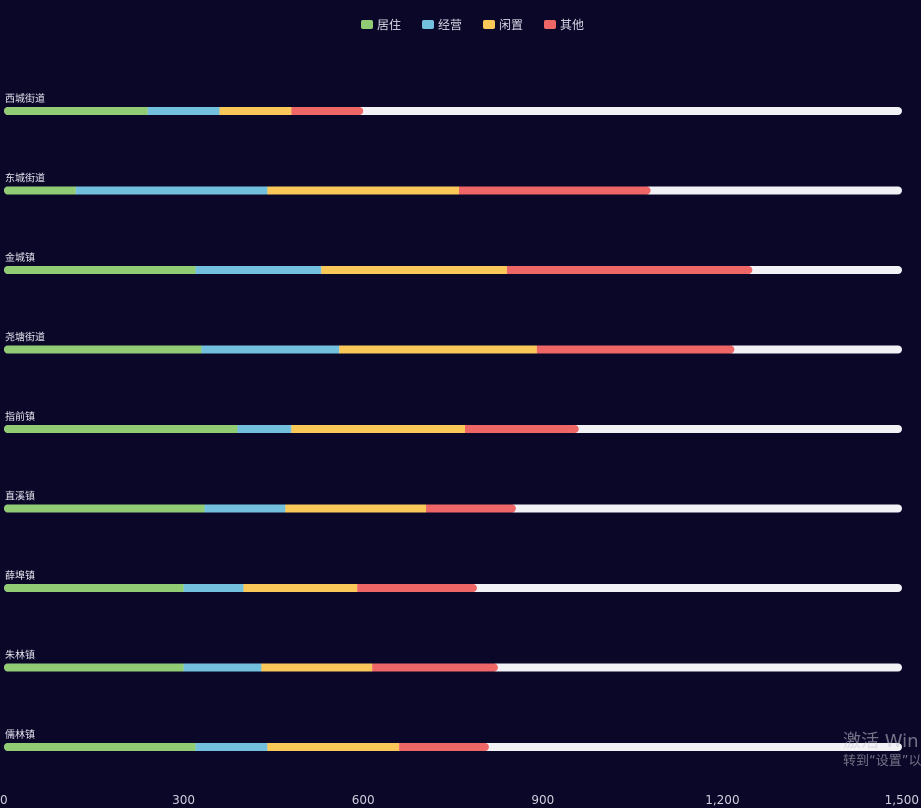 This screenshot has width=921, height=808. I want to click on bar-row: 西城街道, so click(453, 103).